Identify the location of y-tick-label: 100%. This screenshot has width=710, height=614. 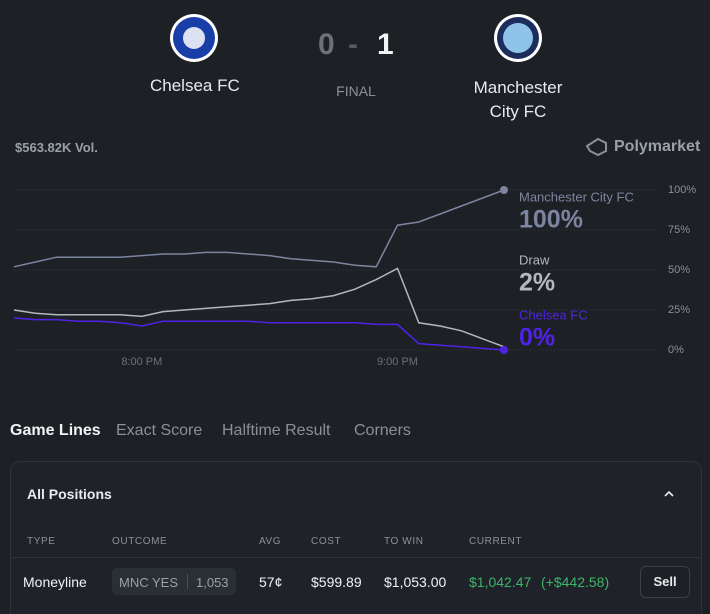
(682, 190).